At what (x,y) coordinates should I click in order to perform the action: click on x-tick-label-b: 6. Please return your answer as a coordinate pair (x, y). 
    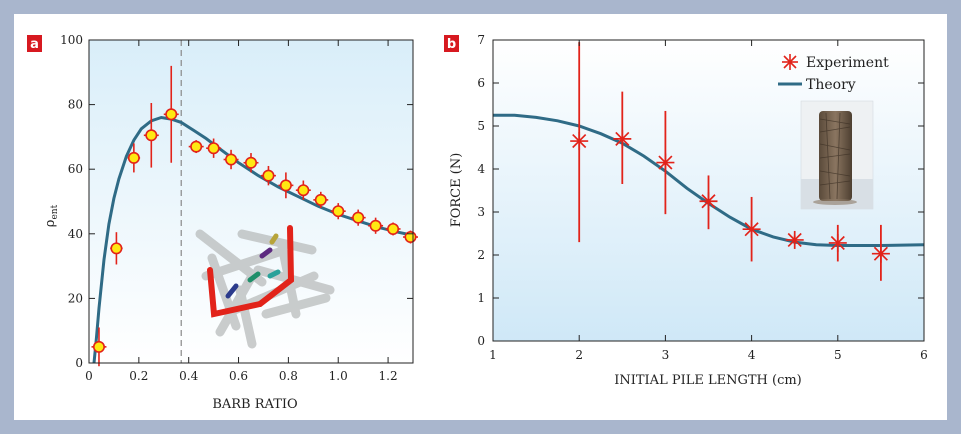
    Looking at the image, I should click on (924, 355).